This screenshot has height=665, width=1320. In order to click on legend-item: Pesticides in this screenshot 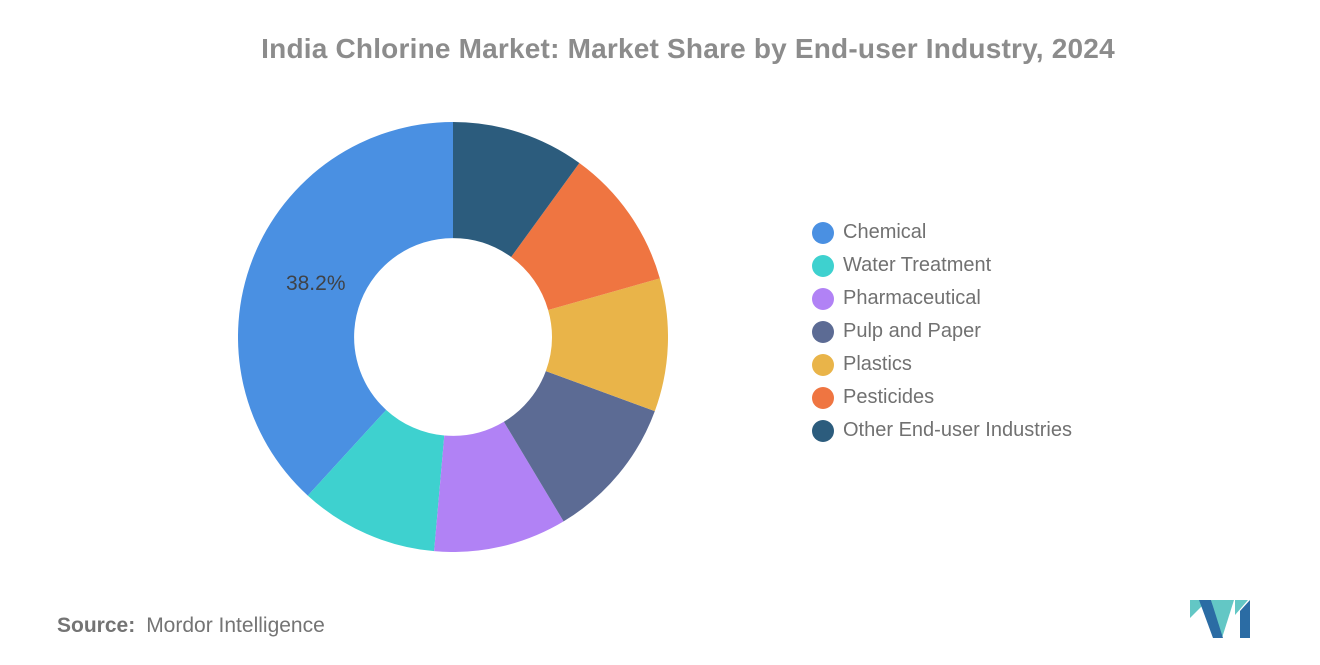, I will do `click(942, 397)`.